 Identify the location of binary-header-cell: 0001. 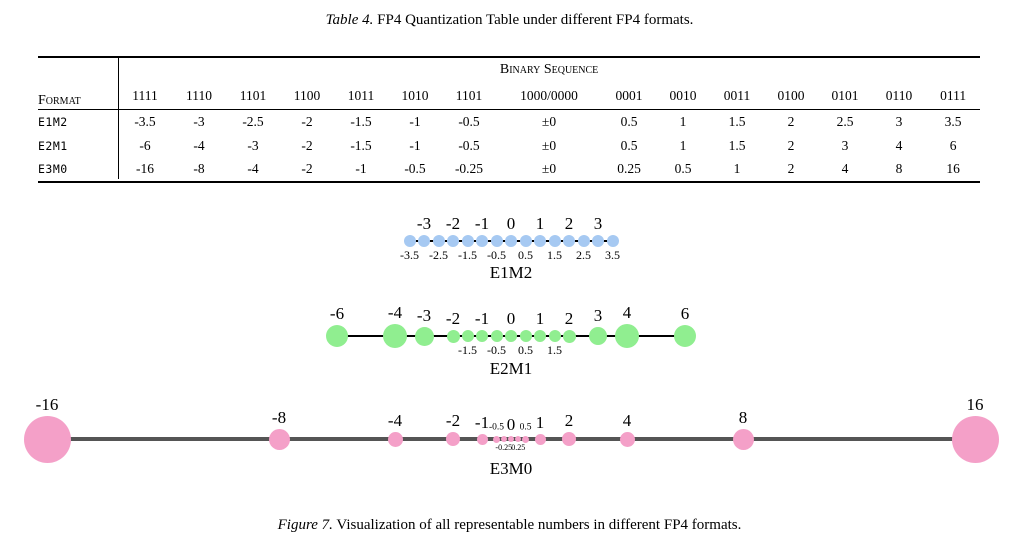
(629, 95).